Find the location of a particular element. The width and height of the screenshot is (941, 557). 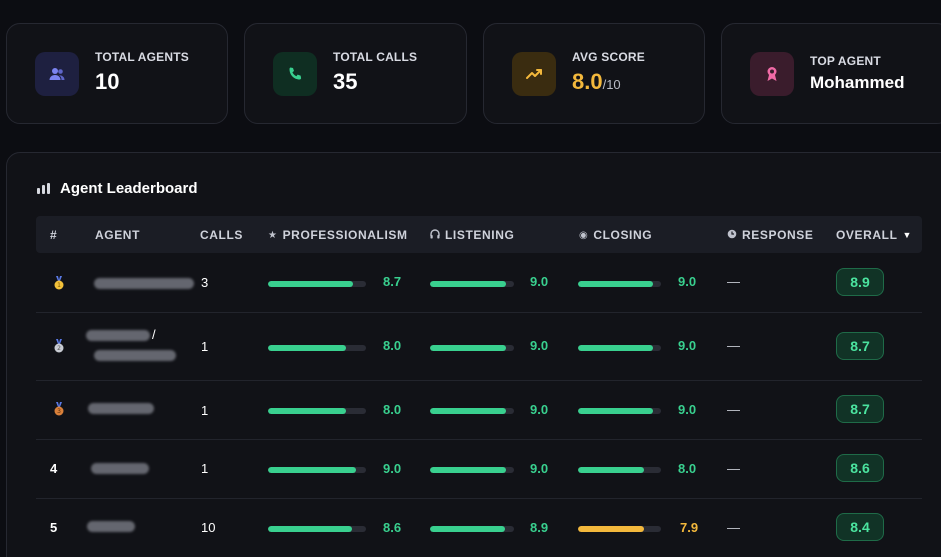

overall-score-badge: 8.9 is located at coordinates (860, 282).